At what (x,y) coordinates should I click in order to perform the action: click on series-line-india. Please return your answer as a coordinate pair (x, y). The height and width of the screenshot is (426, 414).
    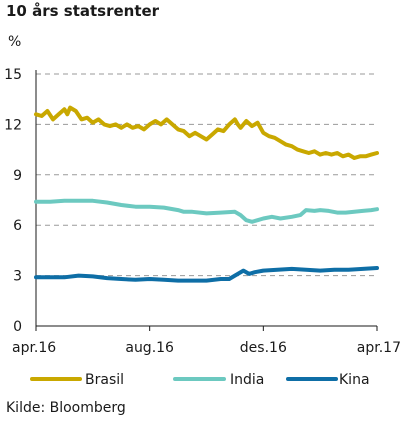
    Looking at the image, I should click on (206, 211).